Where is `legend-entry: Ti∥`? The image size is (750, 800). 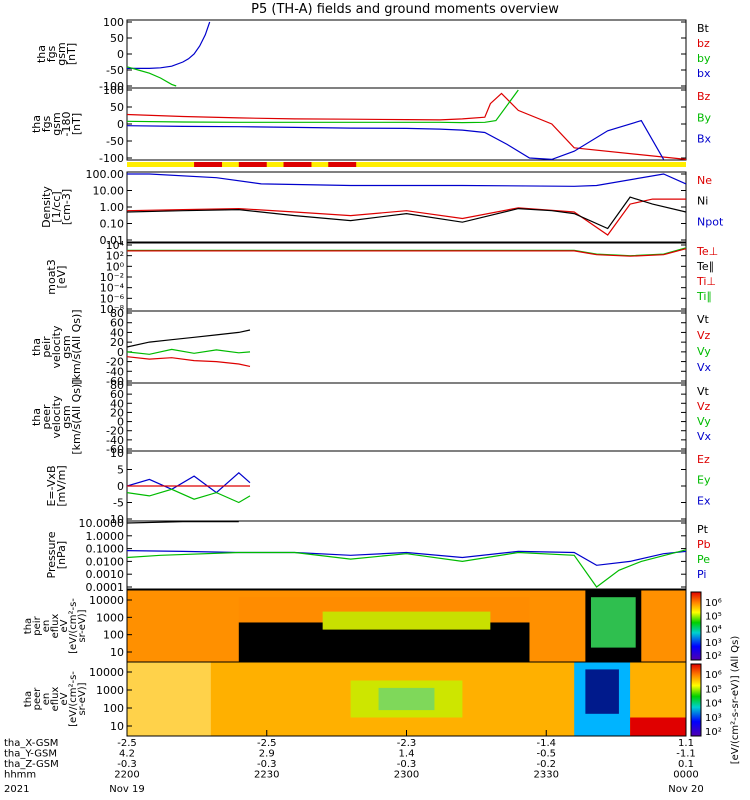
legend-entry: Ti∥ is located at coordinates (704, 296).